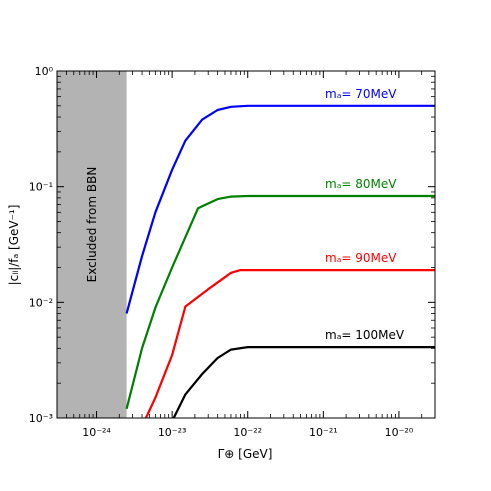  I want to click on y-tick-label-2: 10⁻¹, so click(41, 187).